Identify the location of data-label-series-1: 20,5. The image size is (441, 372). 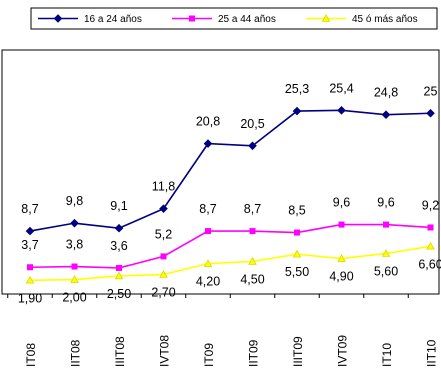
(252, 124).